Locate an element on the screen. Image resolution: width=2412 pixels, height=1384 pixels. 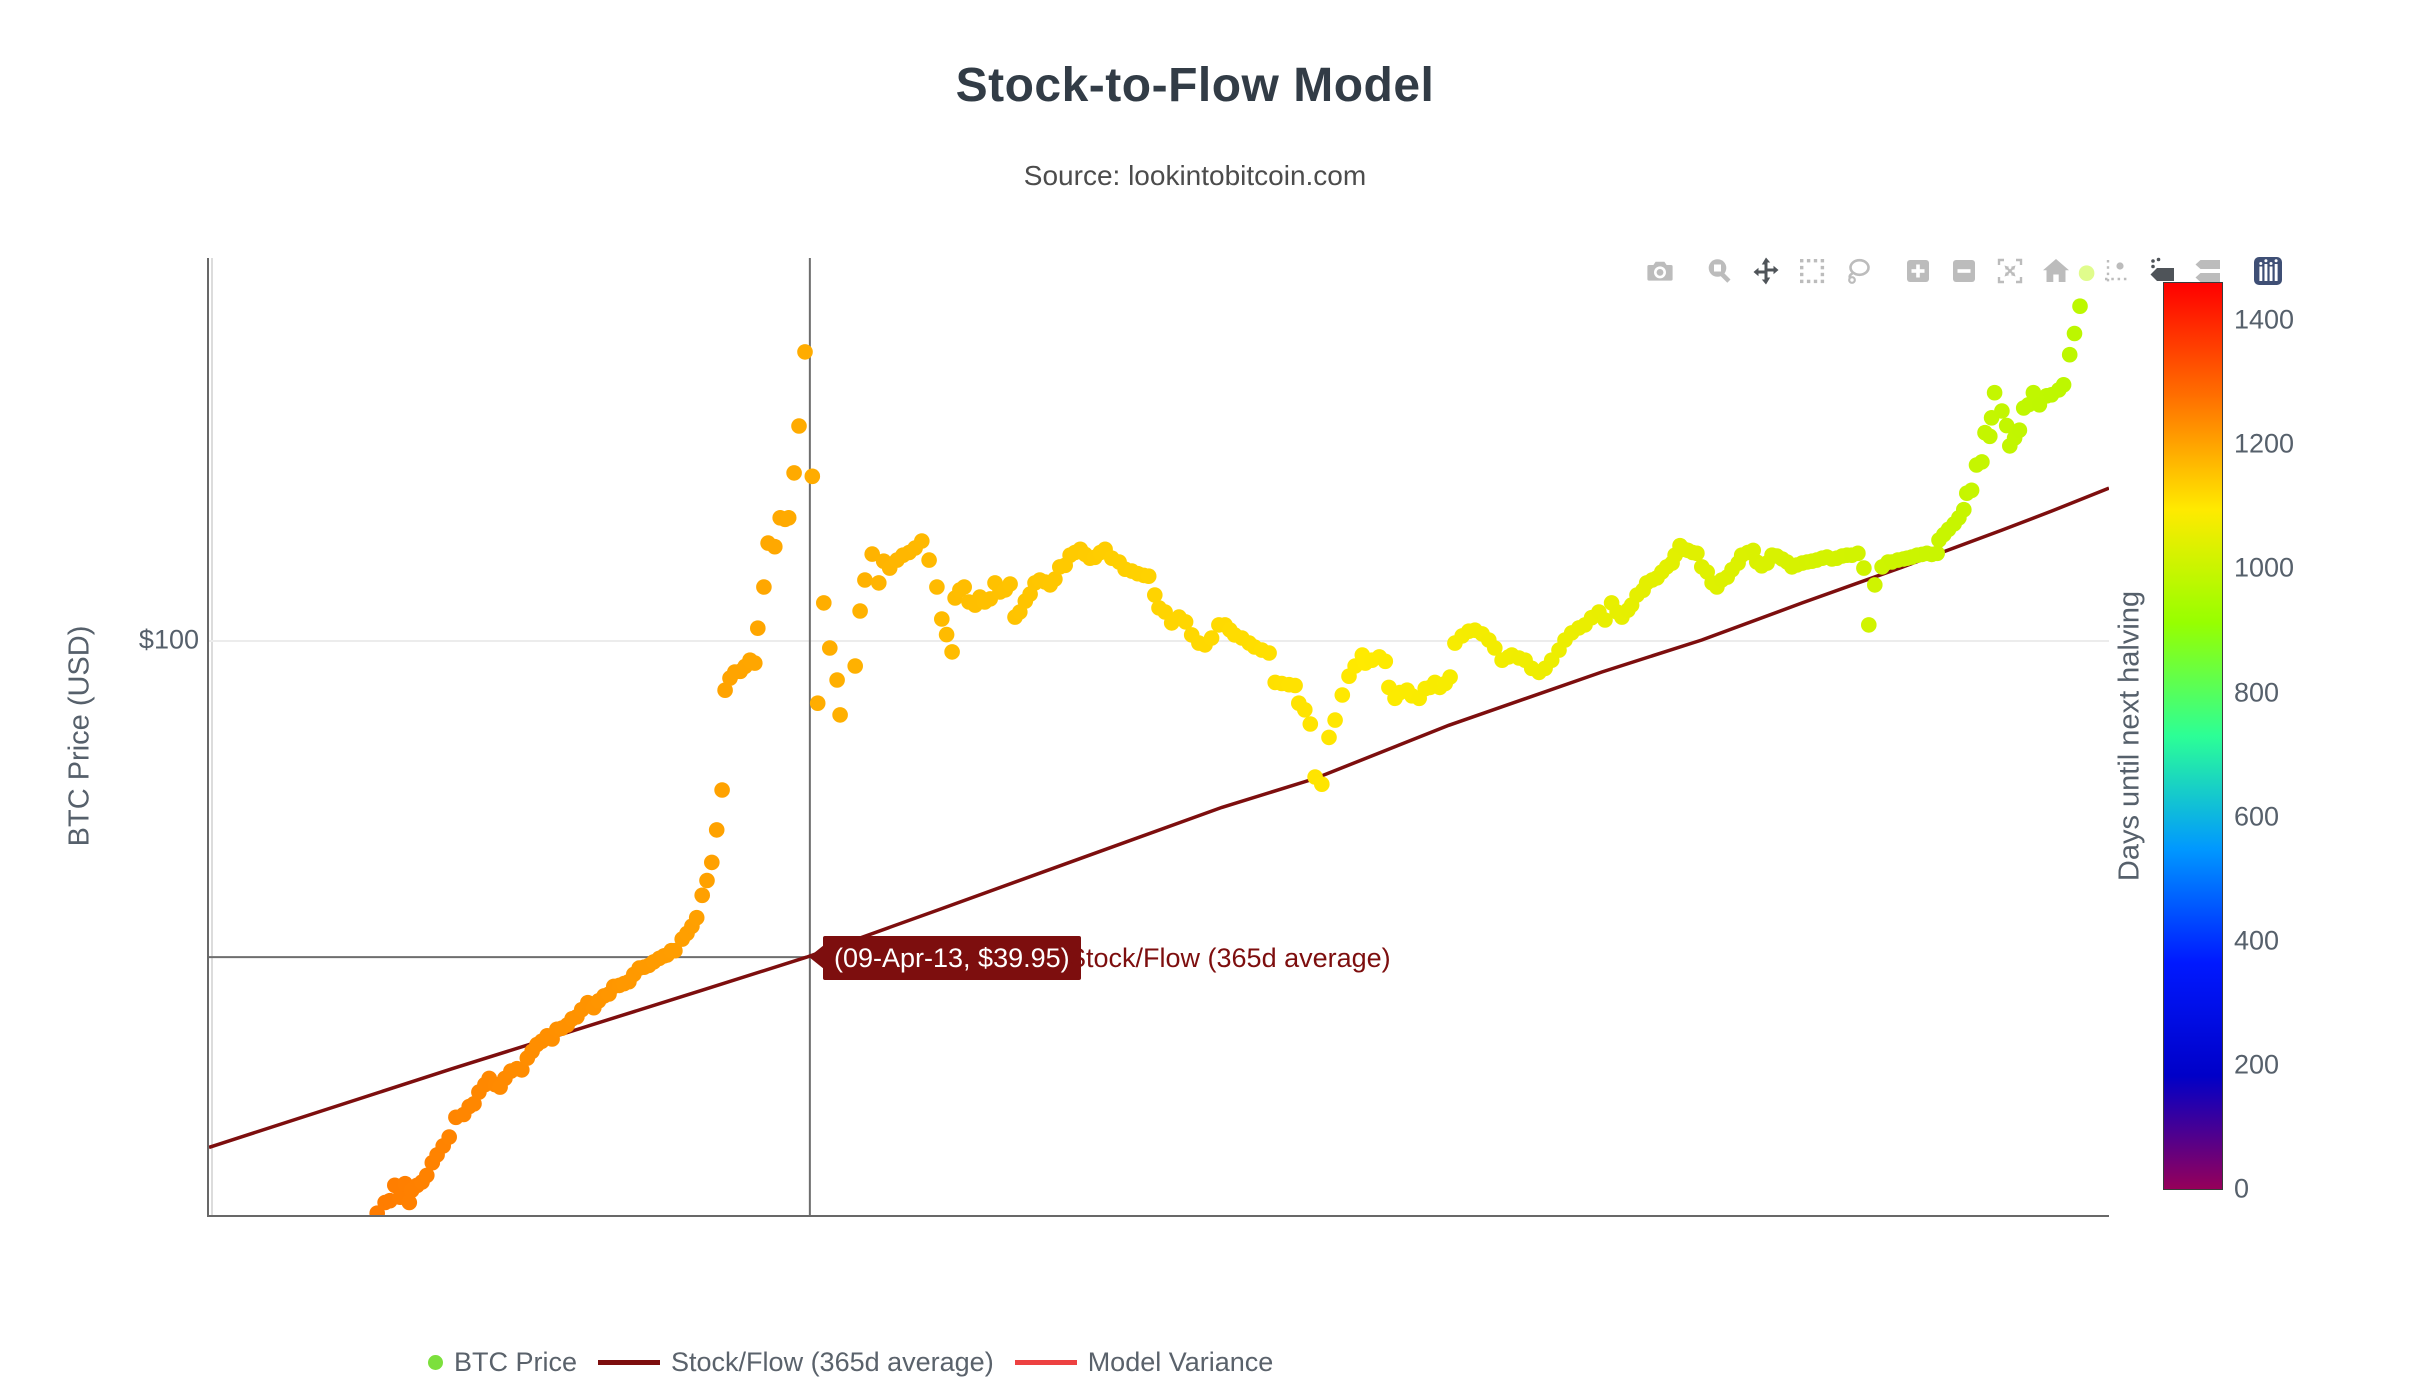
zoom-icon is located at coordinates (1720, 271).